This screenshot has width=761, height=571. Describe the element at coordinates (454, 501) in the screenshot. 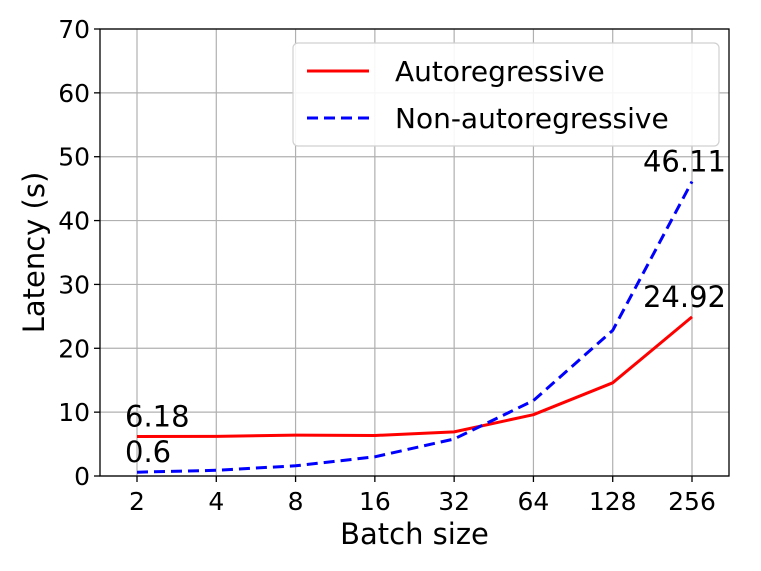

I see `x-tick-label: 32` at that location.